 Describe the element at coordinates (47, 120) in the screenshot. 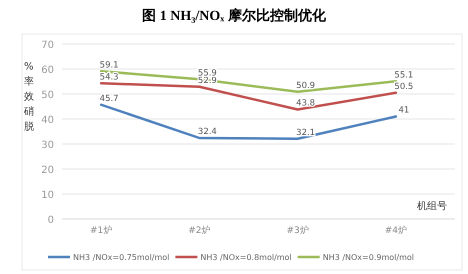

I see `y-tick-label: 40` at that location.